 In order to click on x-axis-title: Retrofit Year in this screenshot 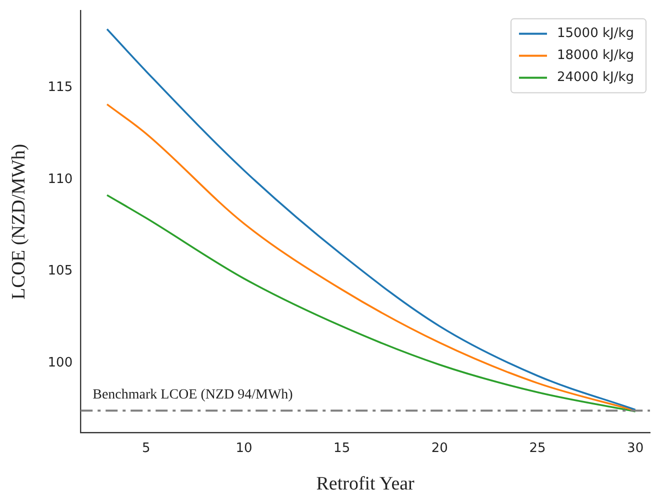, I will do `click(366, 484)`.